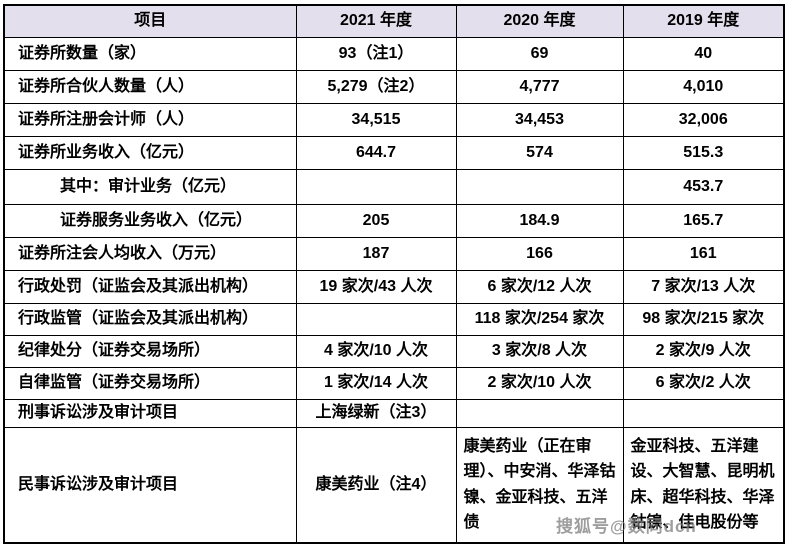 The image size is (789, 544). I want to click on table-row: 证券所合伙人数量（人） 5,279（注2） 4,777 4,010, so click(394, 86).